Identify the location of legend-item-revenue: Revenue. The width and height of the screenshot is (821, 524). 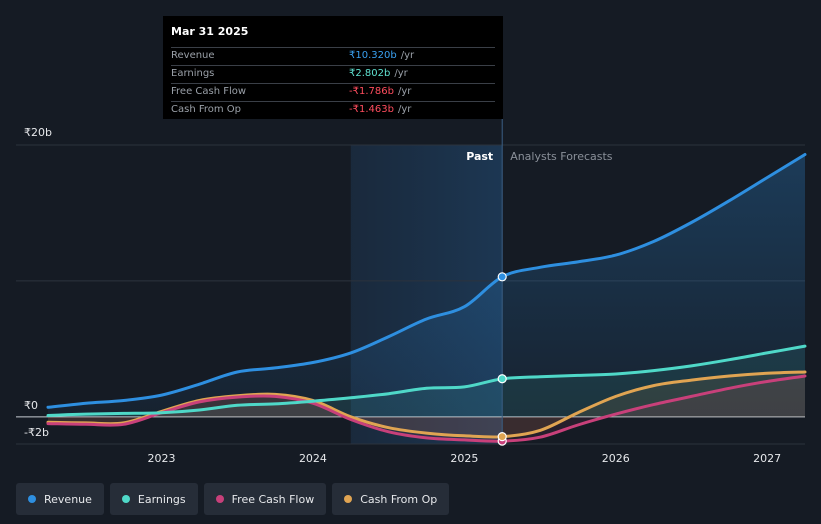
(60, 499).